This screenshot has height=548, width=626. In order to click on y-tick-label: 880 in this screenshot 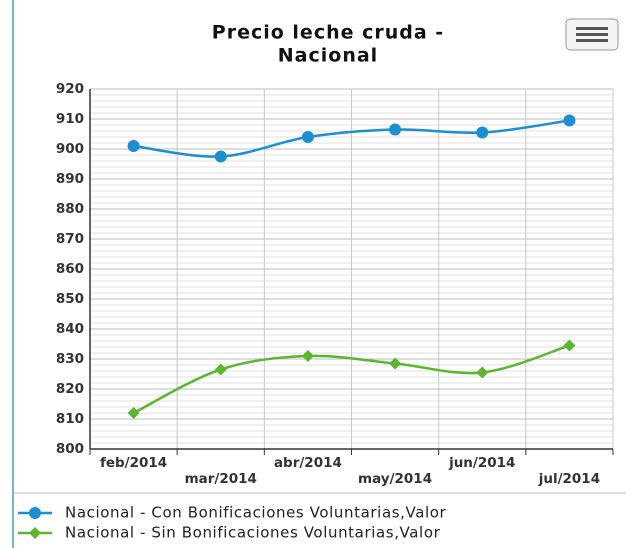, I will do `click(70, 209)`.